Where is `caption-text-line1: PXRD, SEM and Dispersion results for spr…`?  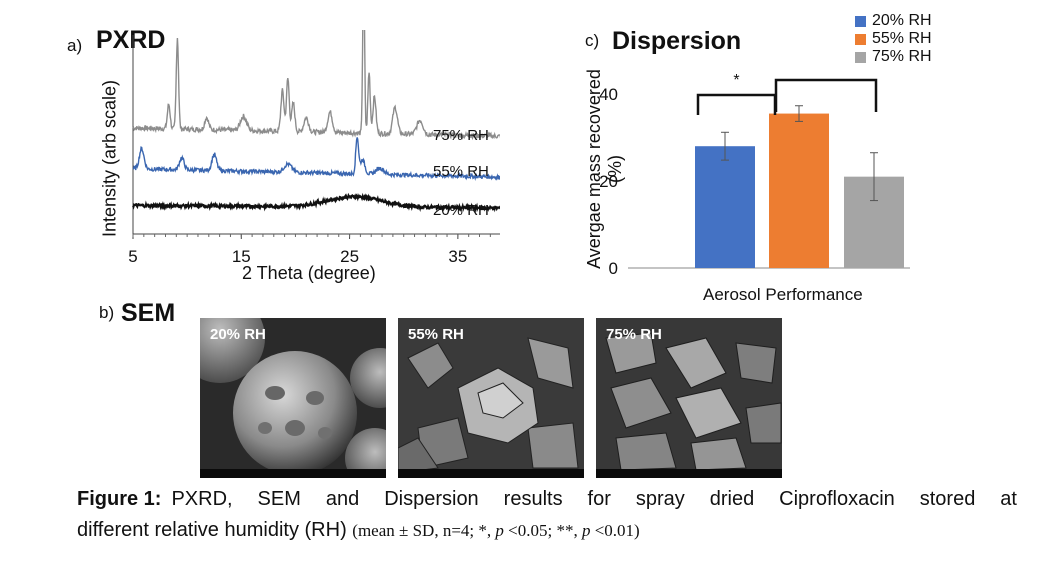 caption-text-line1: PXRD, SEM and Dispersion results for spr… is located at coordinates (594, 499).